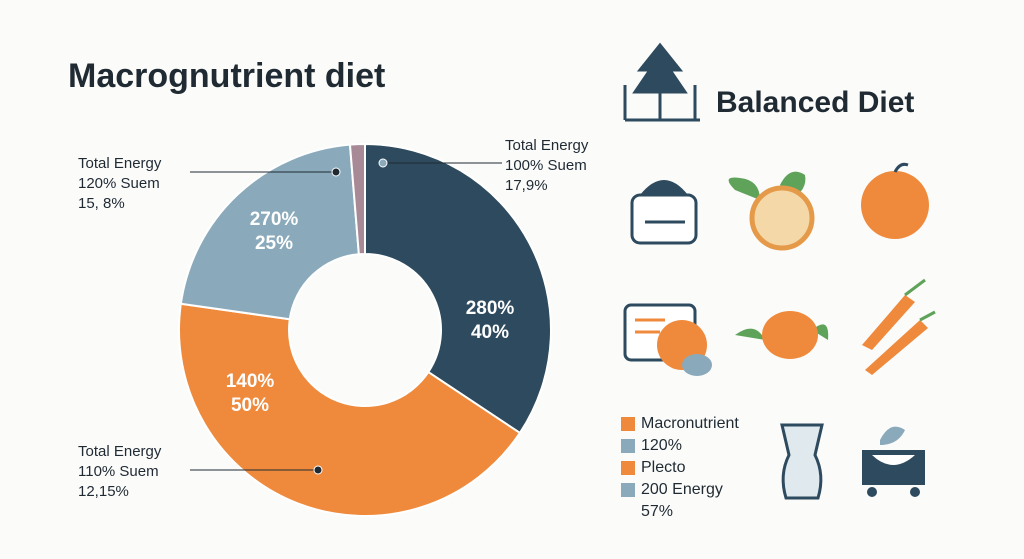 The image size is (1024, 559). I want to click on panel-title: Balanced Diet, so click(815, 102).